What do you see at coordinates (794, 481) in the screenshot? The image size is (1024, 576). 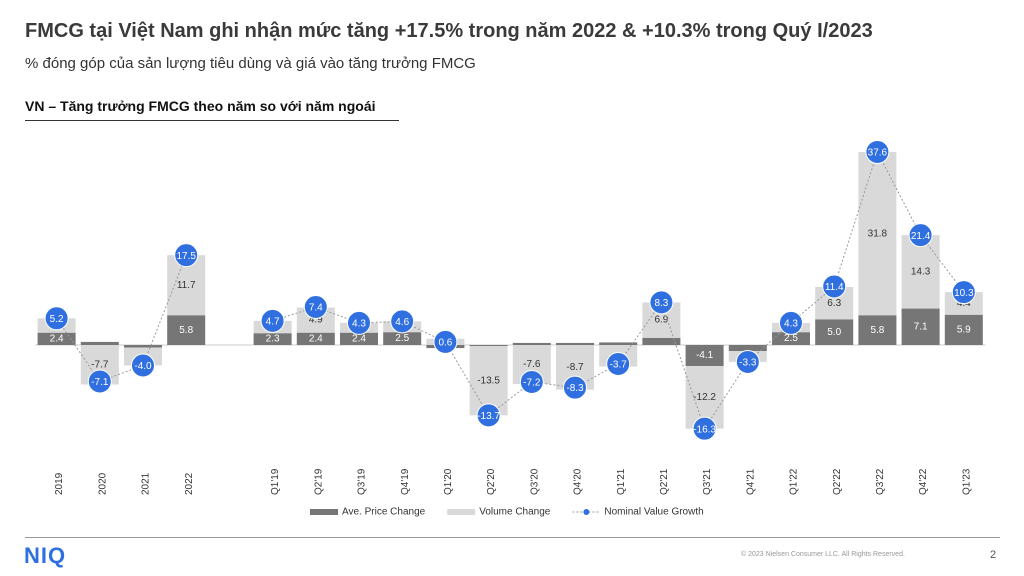 I see `x-tick-label: Q1'22` at bounding box center [794, 481].